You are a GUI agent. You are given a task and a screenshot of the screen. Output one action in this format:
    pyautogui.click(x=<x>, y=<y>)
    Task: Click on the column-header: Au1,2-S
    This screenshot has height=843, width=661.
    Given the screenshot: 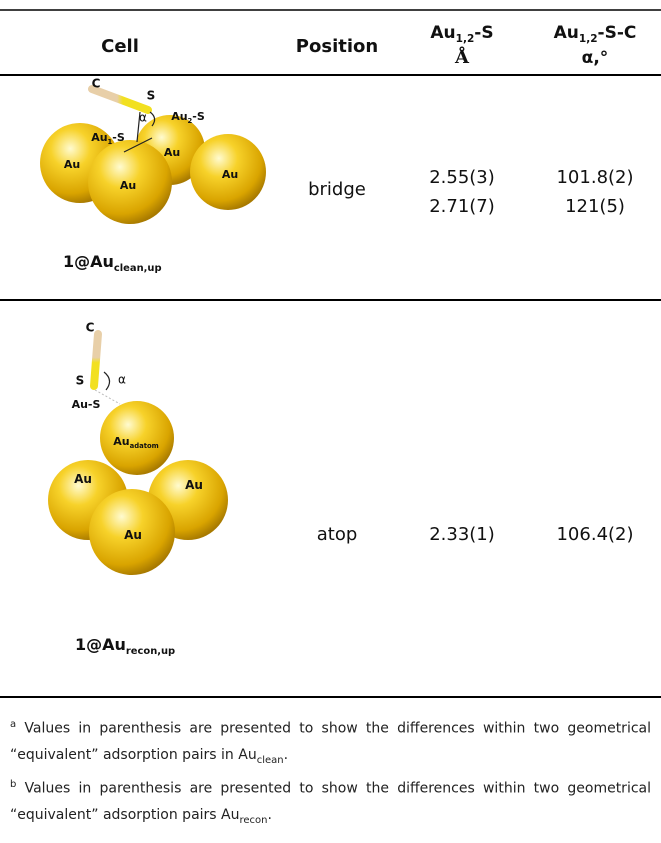 What is the action you would take?
    pyautogui.click(x=461, y=34)
    